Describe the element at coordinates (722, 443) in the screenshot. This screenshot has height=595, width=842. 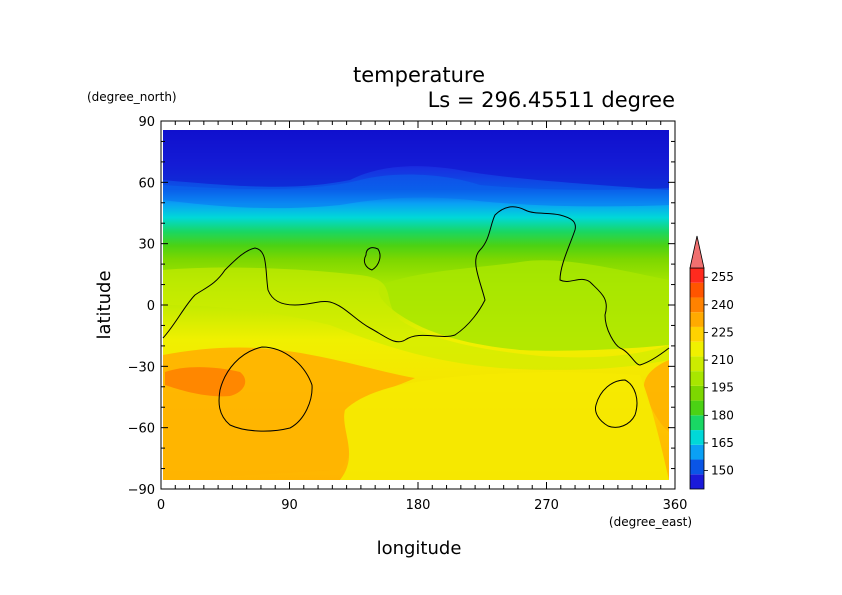
I see `colorbar-tick-label: 165` at that location.